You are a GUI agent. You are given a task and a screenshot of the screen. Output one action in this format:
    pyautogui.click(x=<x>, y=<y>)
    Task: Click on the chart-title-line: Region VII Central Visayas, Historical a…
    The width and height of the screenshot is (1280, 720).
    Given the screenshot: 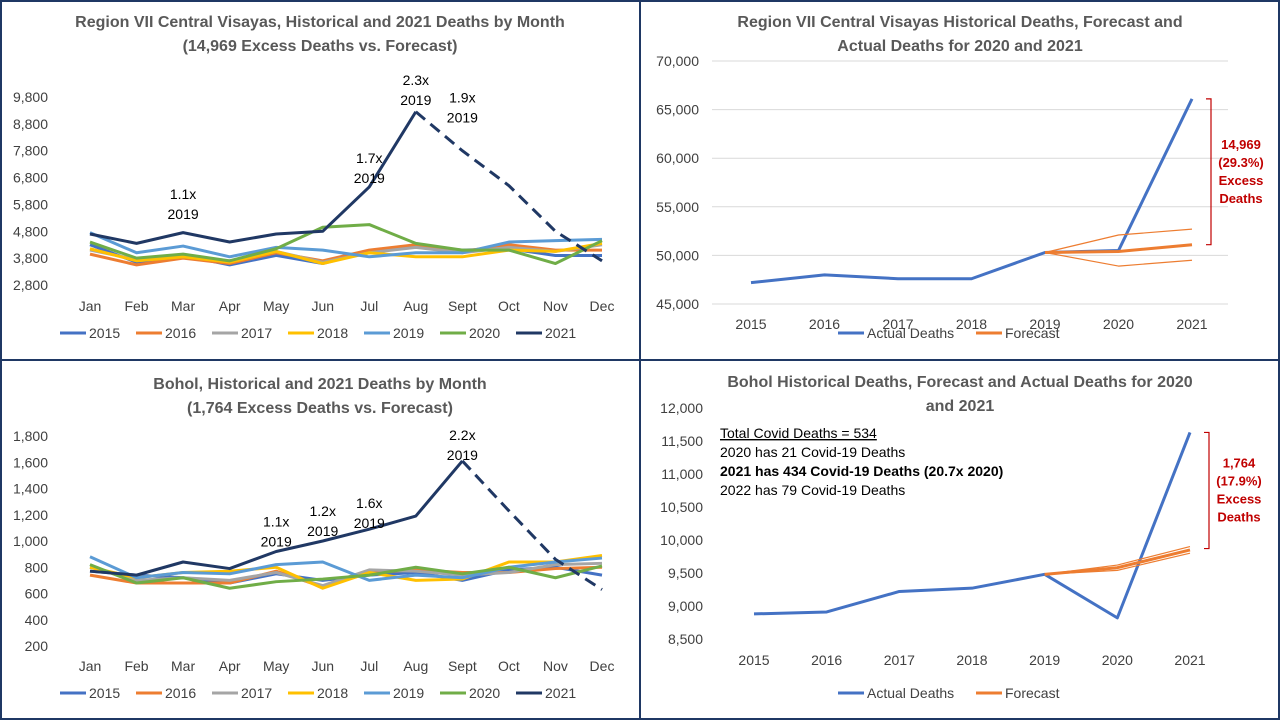 What is the action you would take?
    pyautogui.click(x=320, y=22)
    